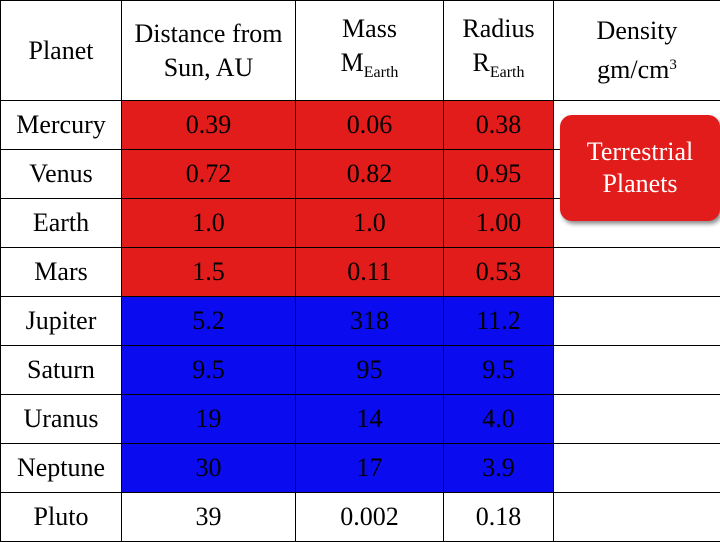  What do you see at coordinates (370, 370) in the screenshot?
I see `mass-cell: 95` at bounding box center [370, 370].